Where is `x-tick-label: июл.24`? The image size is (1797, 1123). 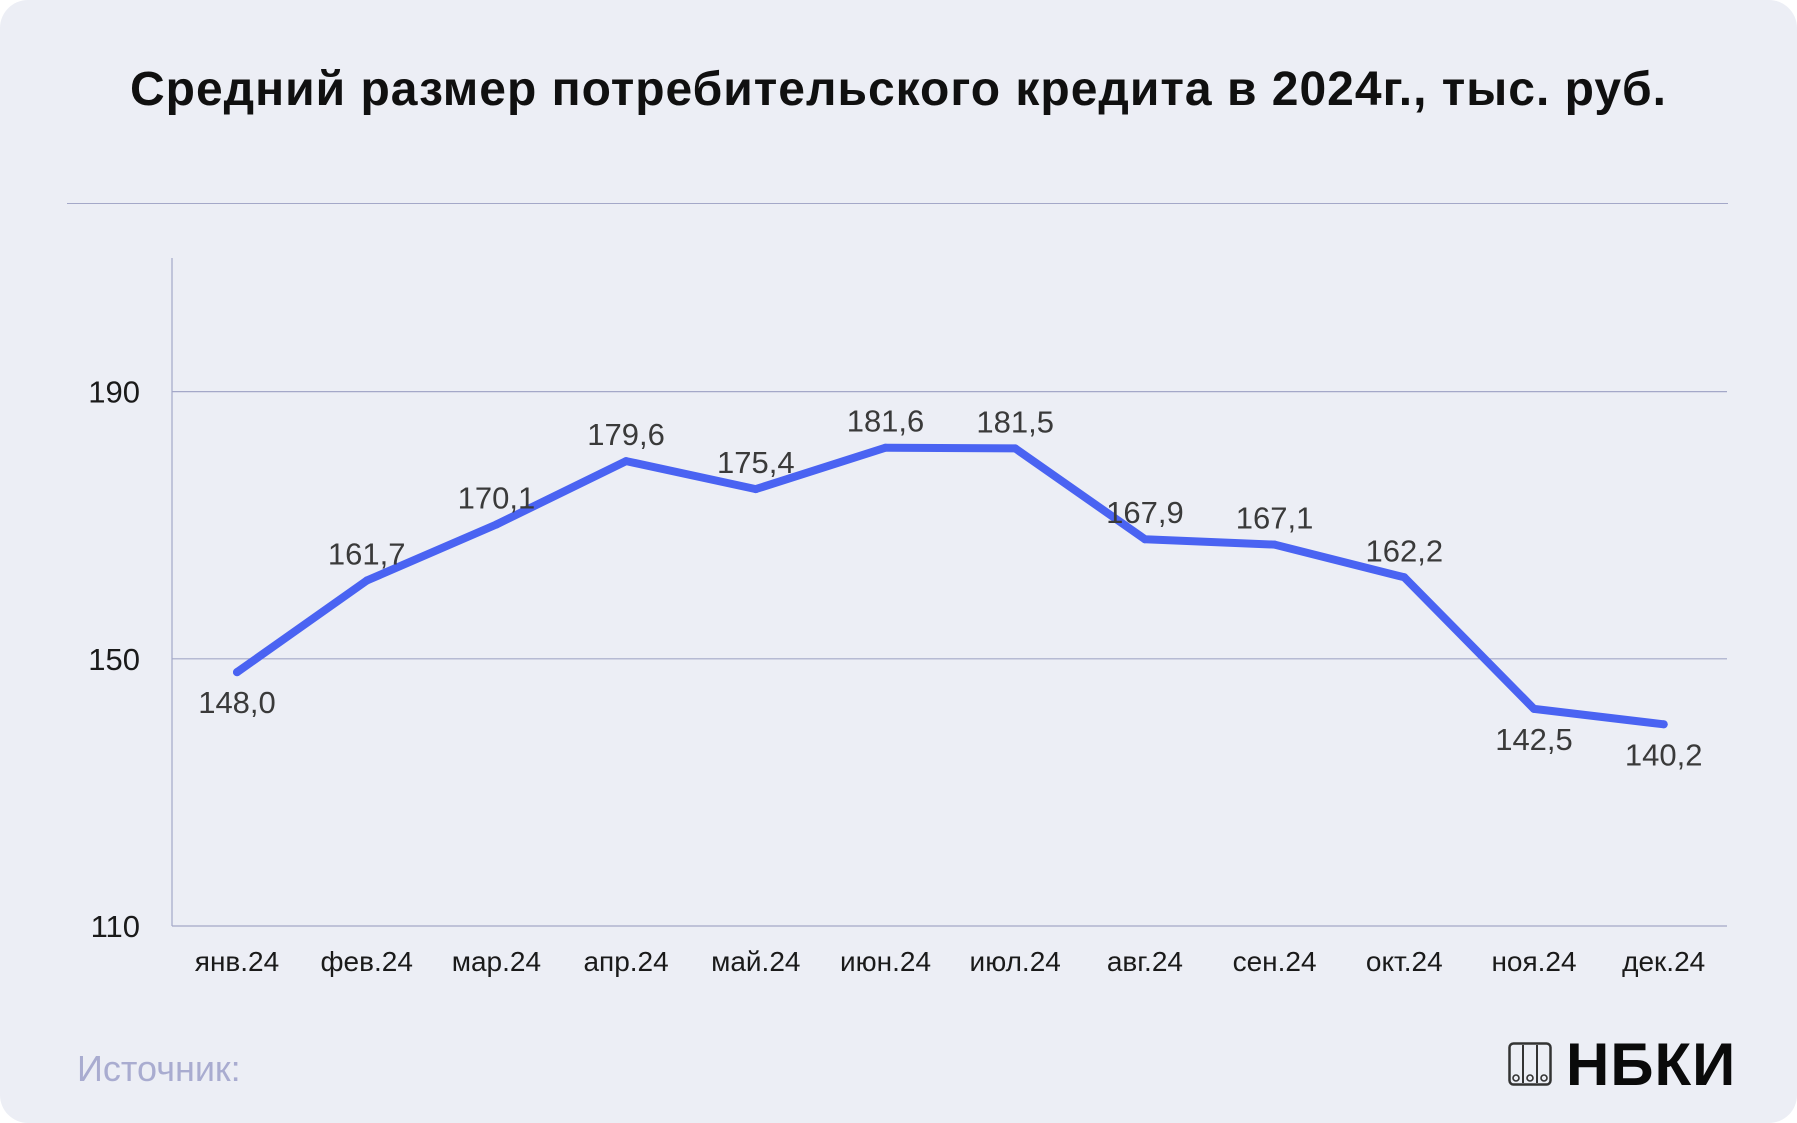
x-tick-label: июл.24 is located at coordinates (1015, 961).